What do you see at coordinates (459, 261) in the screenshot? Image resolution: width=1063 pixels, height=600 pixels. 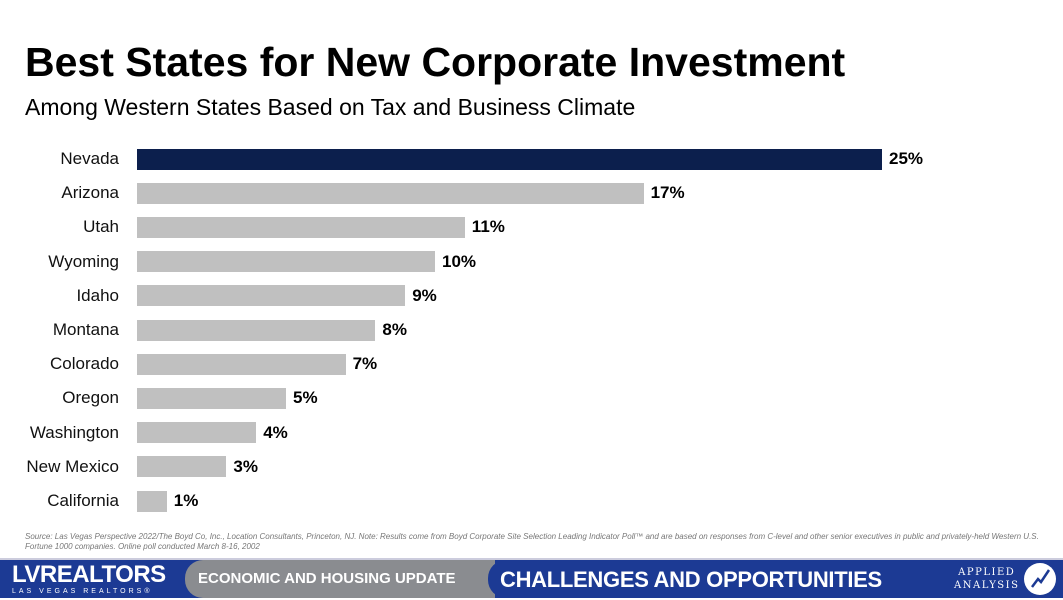 I see `value-label: 10%` at bounding box center [459, 261].